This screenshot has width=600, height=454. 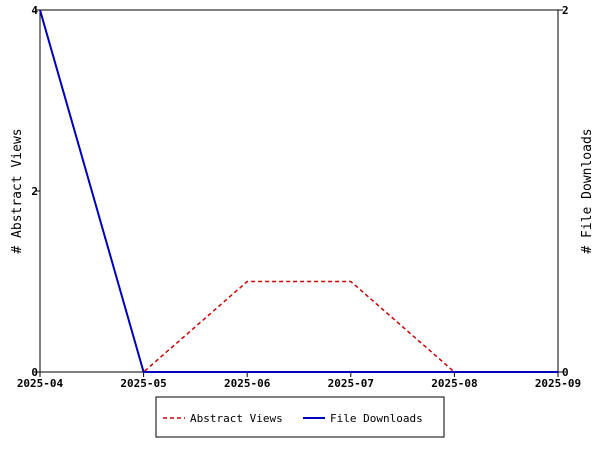 What do you see at coordinates (454, 383) in the screenshot?
I see `x-tick-label: 2025-08` at bounding box center [454, 383].